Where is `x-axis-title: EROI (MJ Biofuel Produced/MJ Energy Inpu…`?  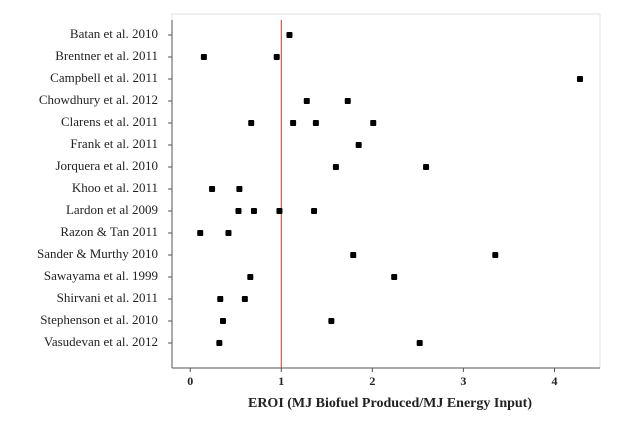
x-axis-title: EROI (MJ Biofuel Produced/MJ Energy Inpu… is located at coordinates (390, 403).